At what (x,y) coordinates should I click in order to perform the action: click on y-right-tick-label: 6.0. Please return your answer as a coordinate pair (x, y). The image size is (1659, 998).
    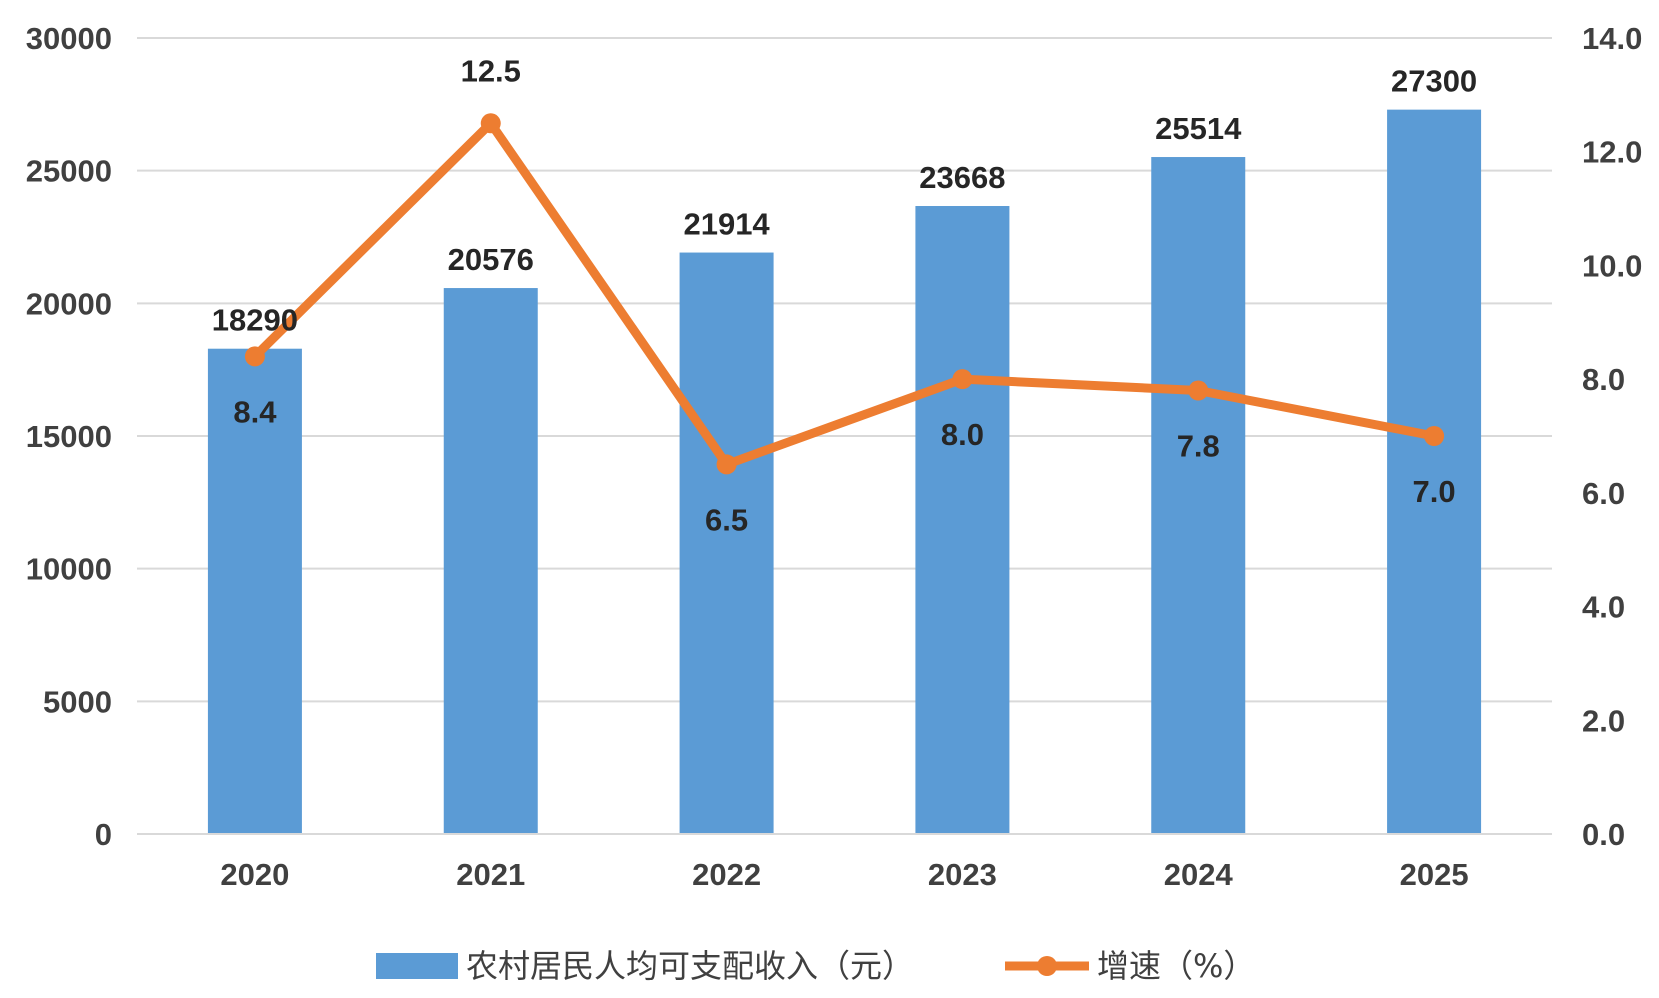
    Looking at the image, I should click on (1603, 493).